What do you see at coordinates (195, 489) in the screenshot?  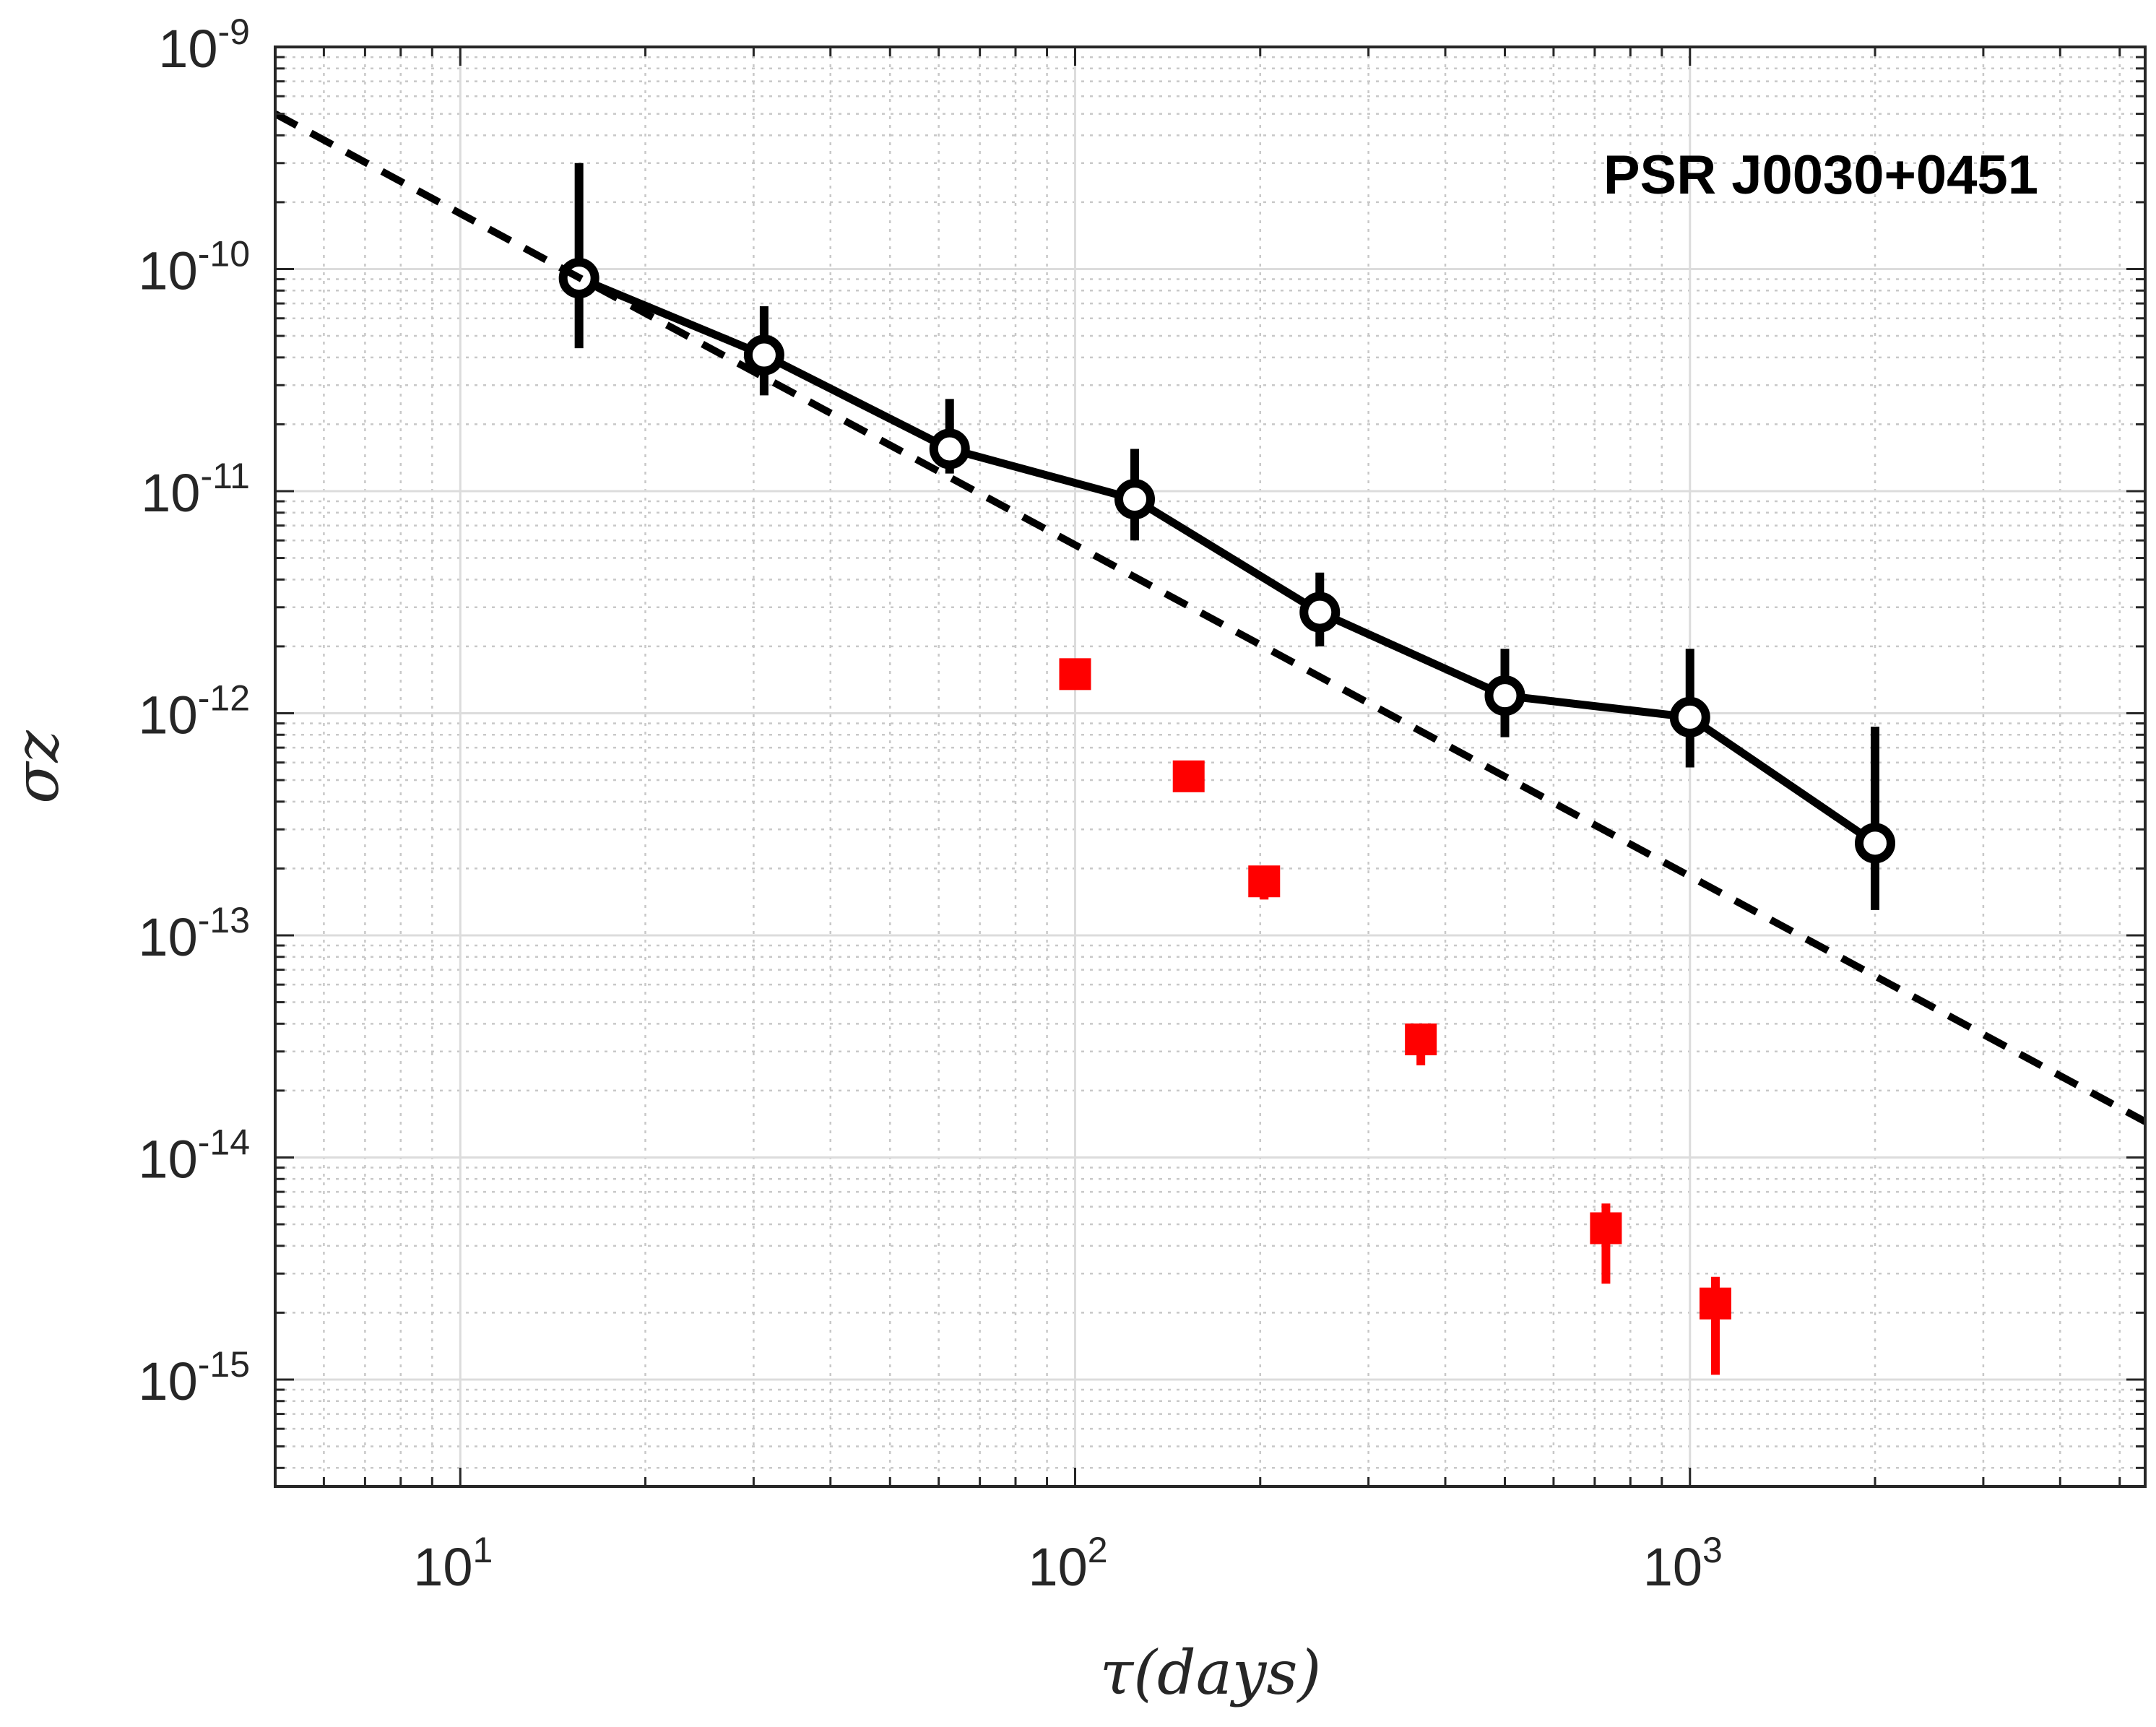 I see `y-tick-label: 10-11` at bounding box center [195, 489].